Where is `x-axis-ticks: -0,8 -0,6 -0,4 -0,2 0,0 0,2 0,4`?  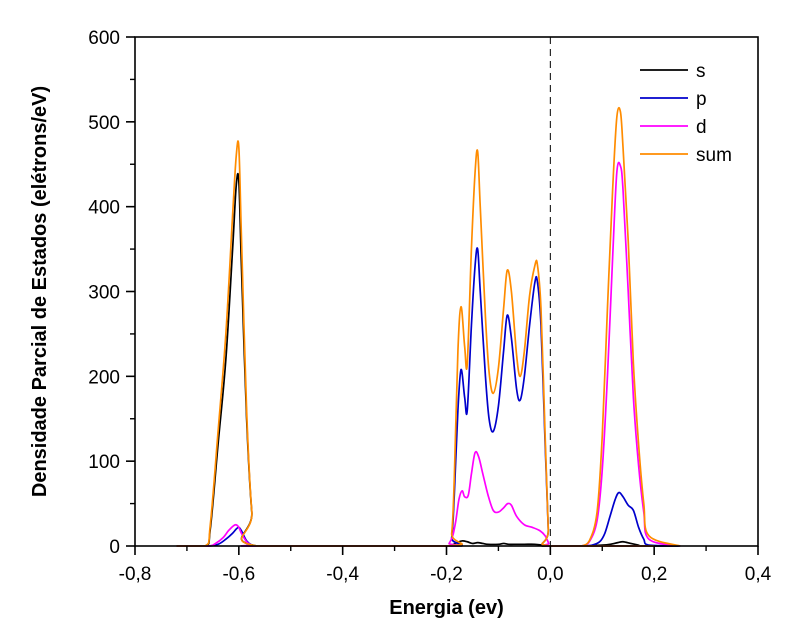 x-axis-ticks: -0,8 -0,6 -0,4 -0,2 0,0 0,2 0,4 is located at coordinates (445, 565).